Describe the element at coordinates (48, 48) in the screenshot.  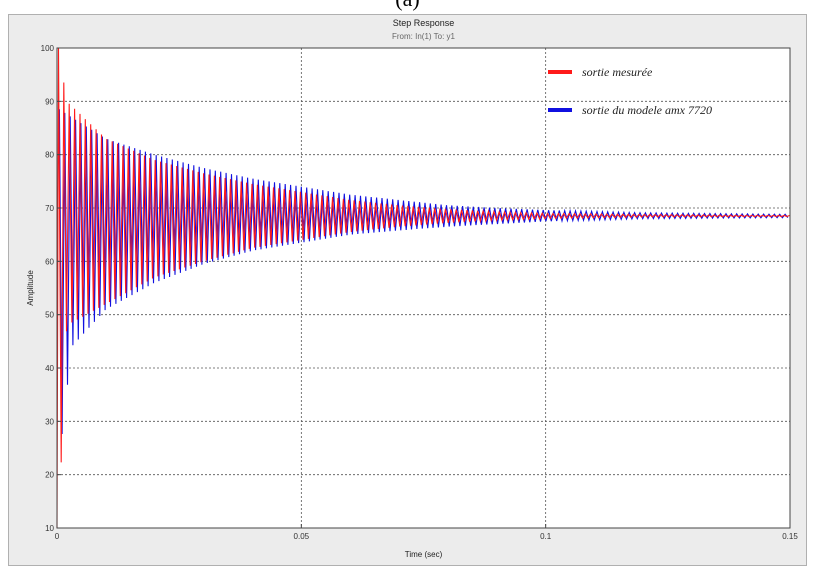
I see `y-tick-label: 100` at that location.